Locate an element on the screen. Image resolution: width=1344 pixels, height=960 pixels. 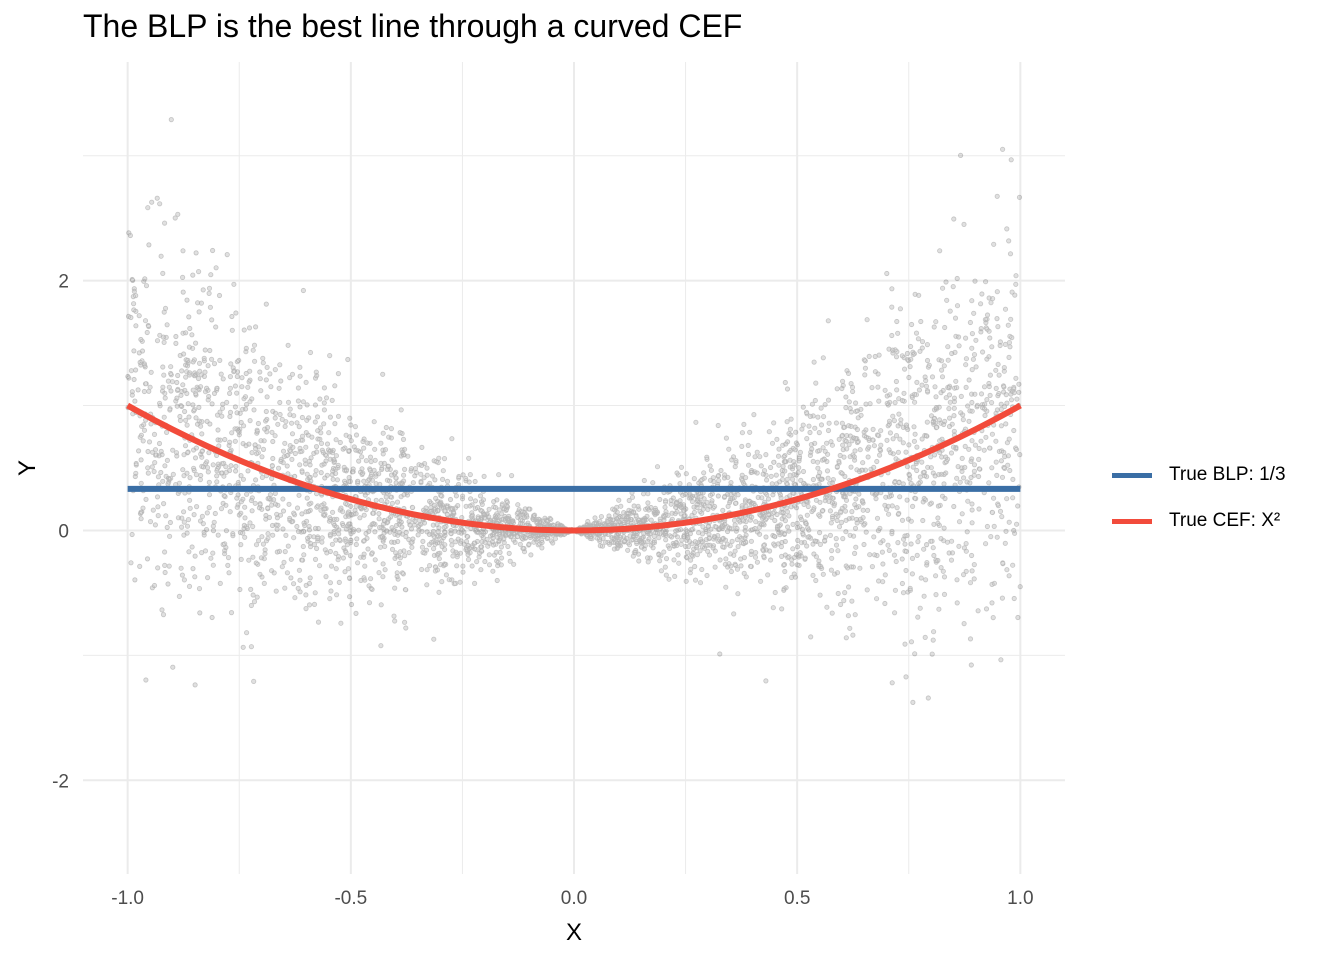
cef-curve is located at coordinates (574, 468).